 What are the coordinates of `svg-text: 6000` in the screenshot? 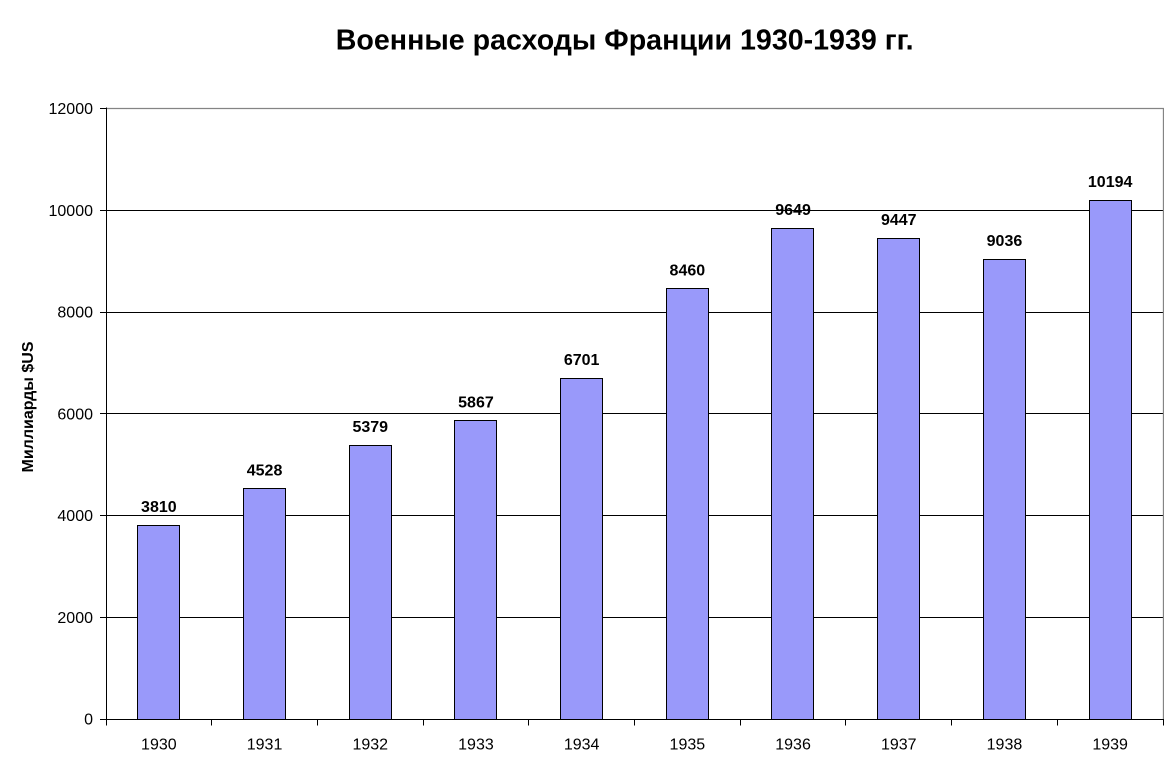 It's located at (75, 414).